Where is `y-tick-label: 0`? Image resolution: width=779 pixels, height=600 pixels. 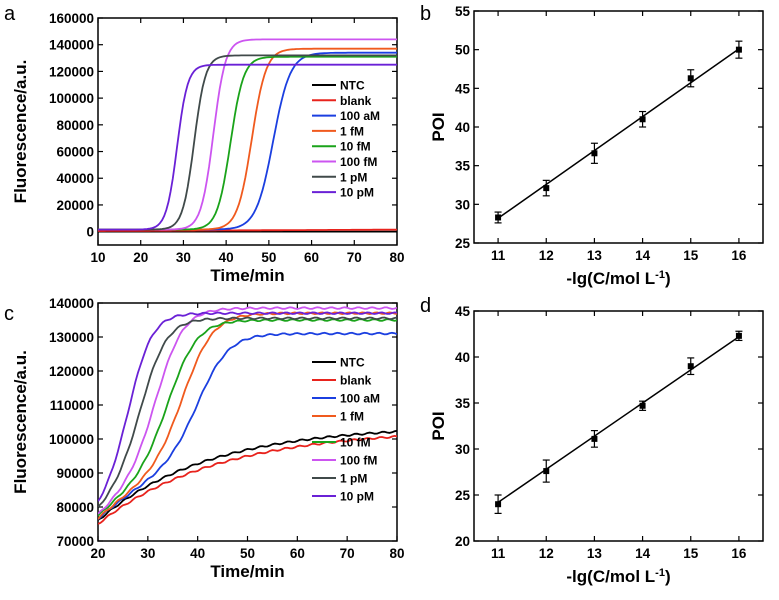 y-tick-label: 0 is located at coordinates (90, 232).